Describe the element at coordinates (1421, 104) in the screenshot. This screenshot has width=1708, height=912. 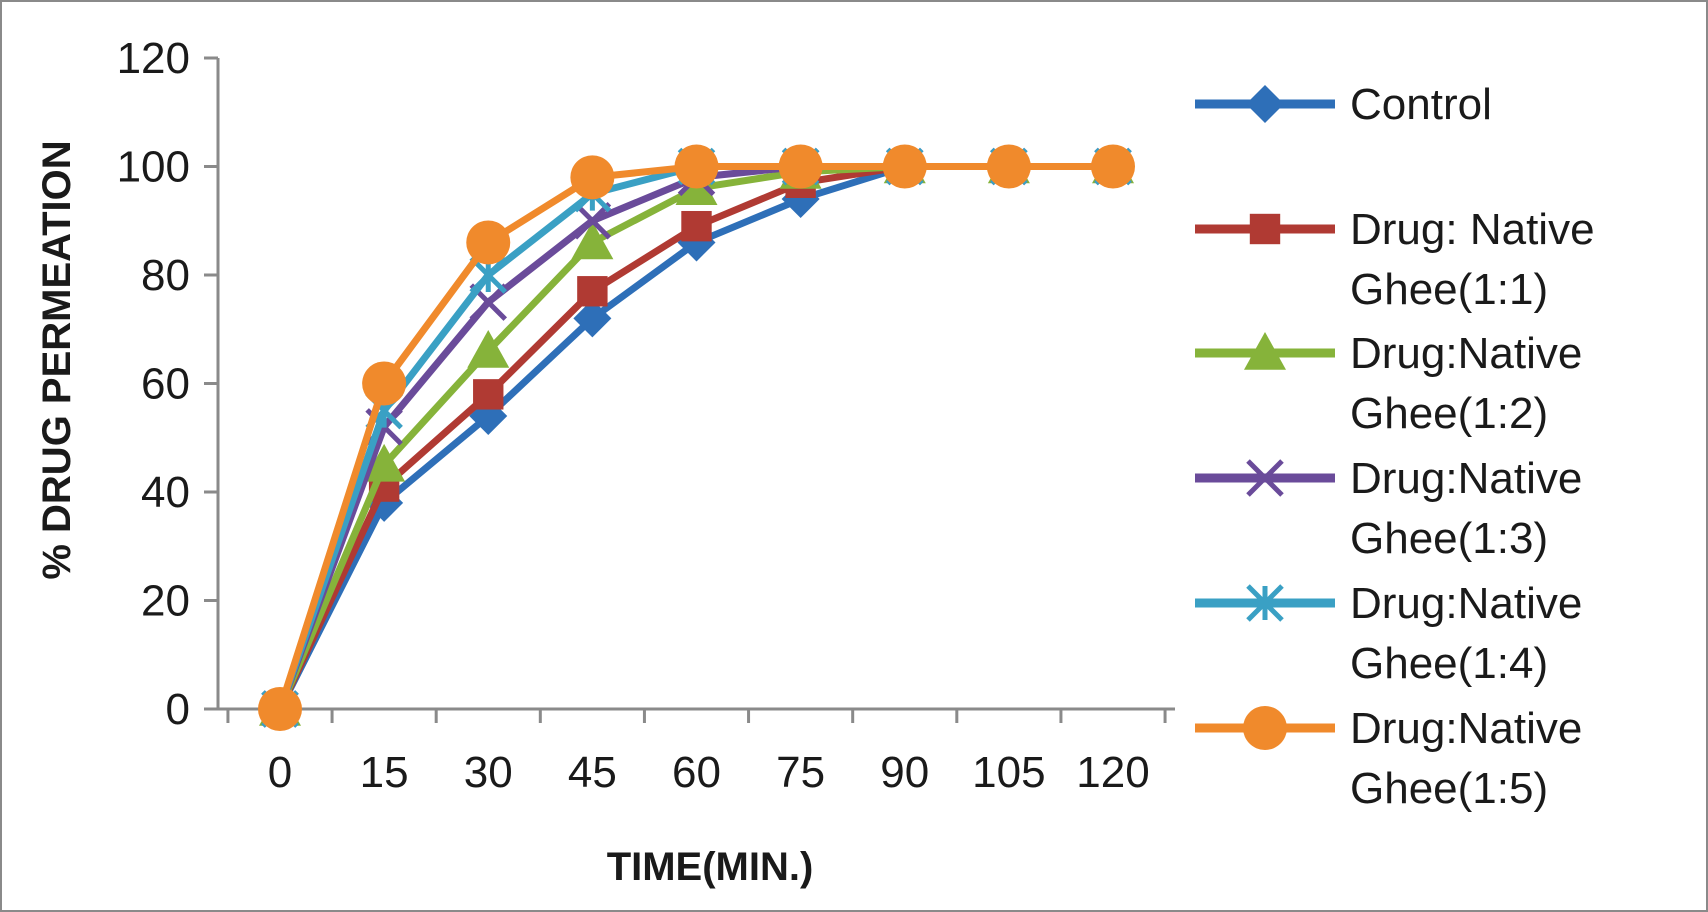
I see `legend-label: Control` at that location.